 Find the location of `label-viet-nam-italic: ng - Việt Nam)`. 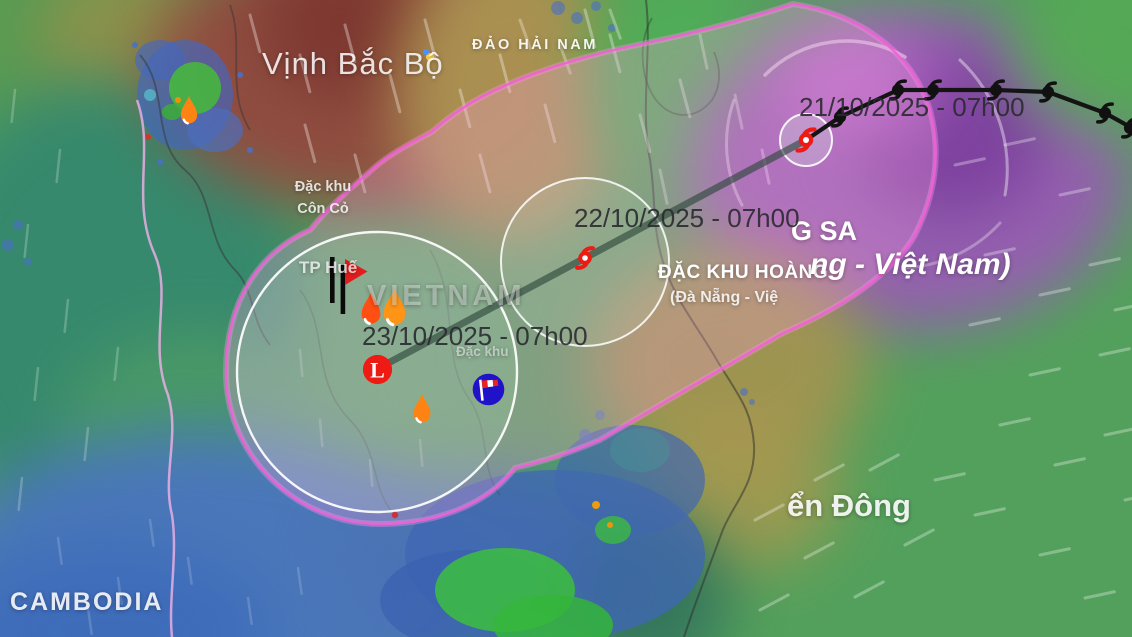

label-viet-nam-italic: ng - Việt Nam) is located at coordinates (910, 264).